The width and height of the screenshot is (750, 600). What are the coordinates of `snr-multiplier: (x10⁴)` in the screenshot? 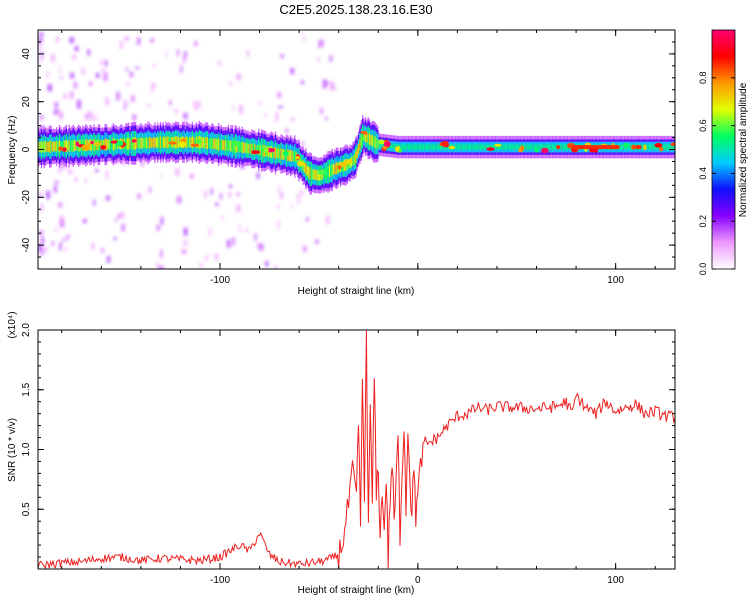 It's located at (12, 324).